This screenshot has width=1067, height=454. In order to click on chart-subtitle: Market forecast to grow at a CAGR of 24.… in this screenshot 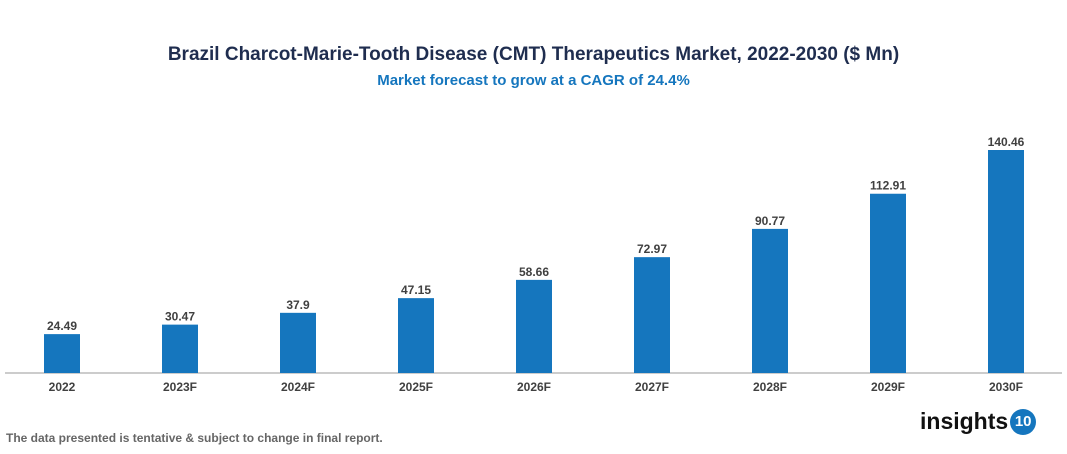, I will do `click(533, 80)`.